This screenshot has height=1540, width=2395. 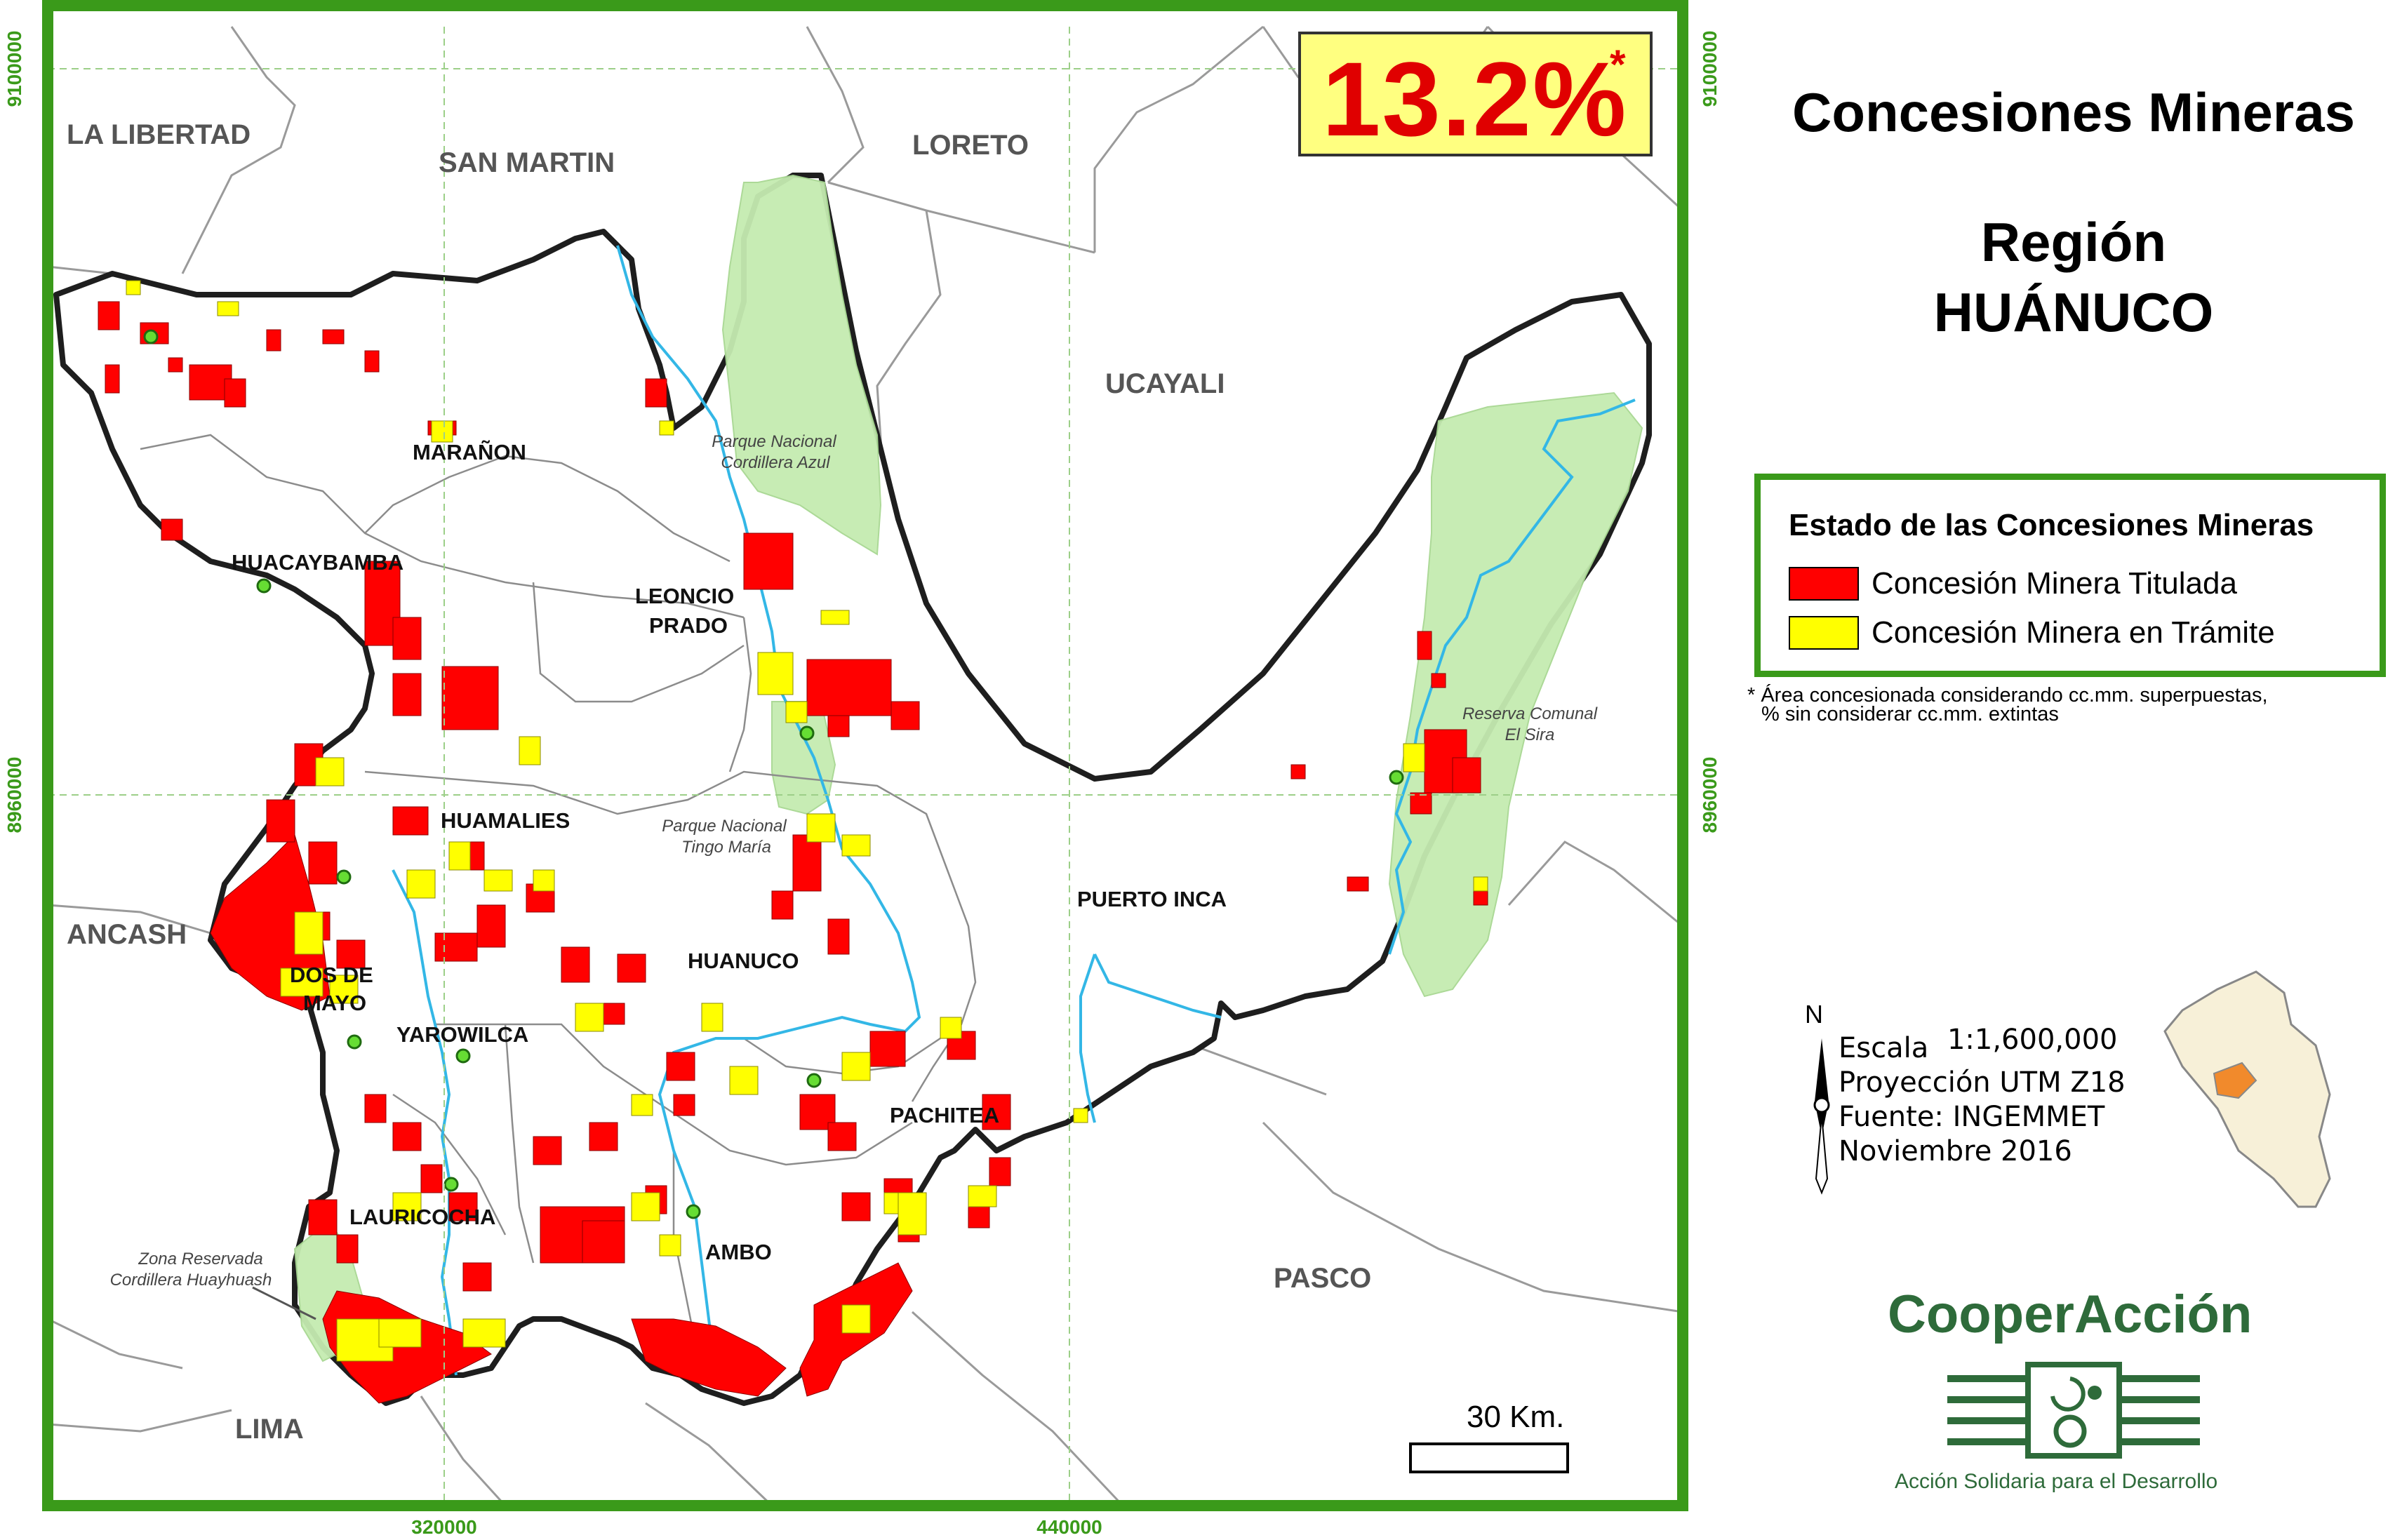 What do you see at coordinates (469, 452) in the screenshot?
I see `province-maranon: MARAÑON` at bounding box center [469, 452].